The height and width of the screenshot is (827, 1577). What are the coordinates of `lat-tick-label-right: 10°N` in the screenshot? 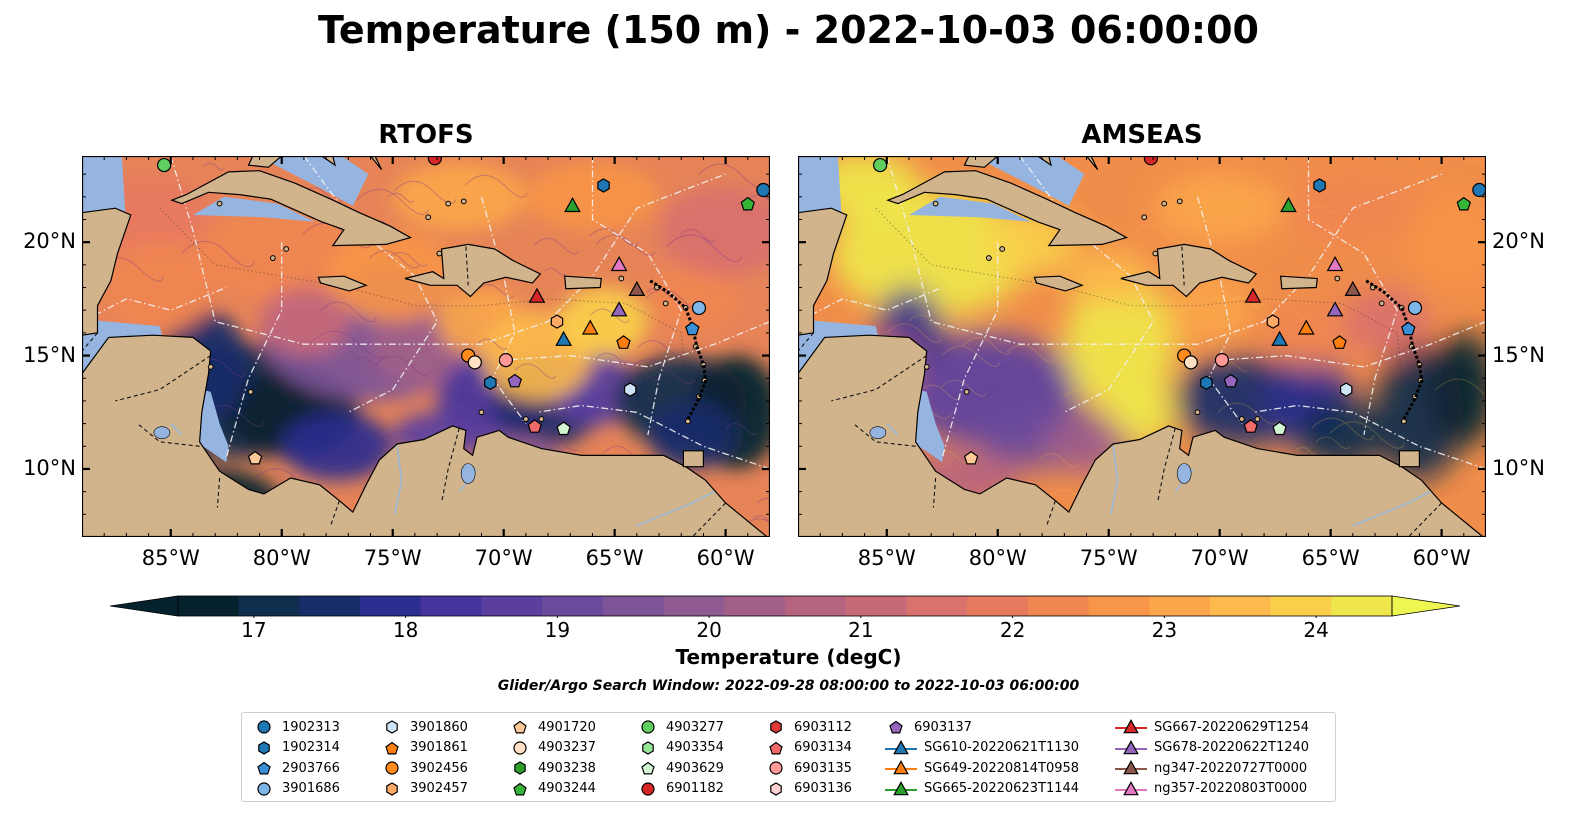 It's located at (1518, 467).